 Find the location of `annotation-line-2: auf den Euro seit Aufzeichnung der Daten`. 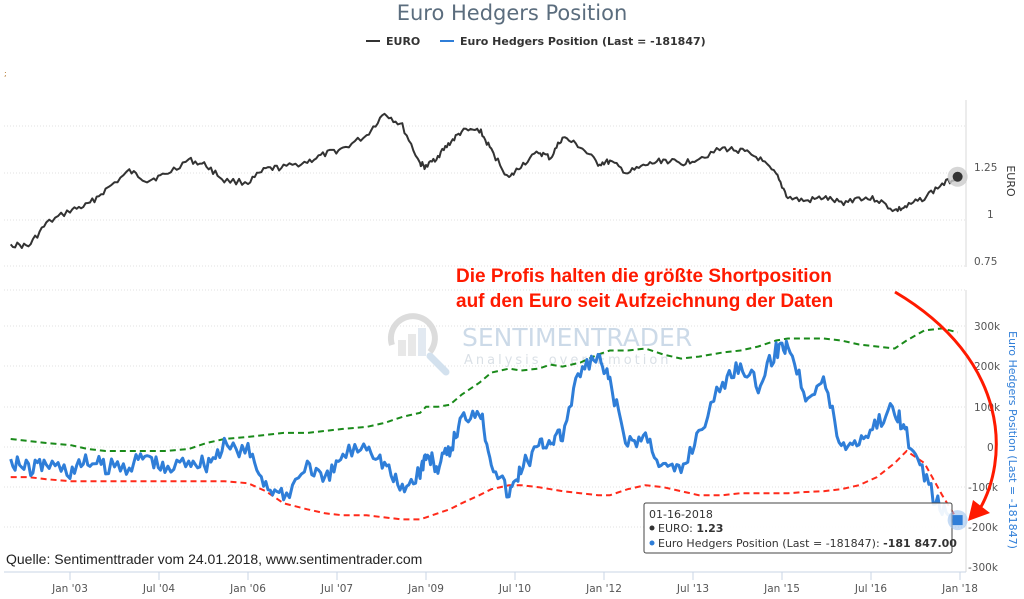

annotation-line-2: auf den Euro seit Aufzeichnung der Daten is located at coordinates (644, 301).